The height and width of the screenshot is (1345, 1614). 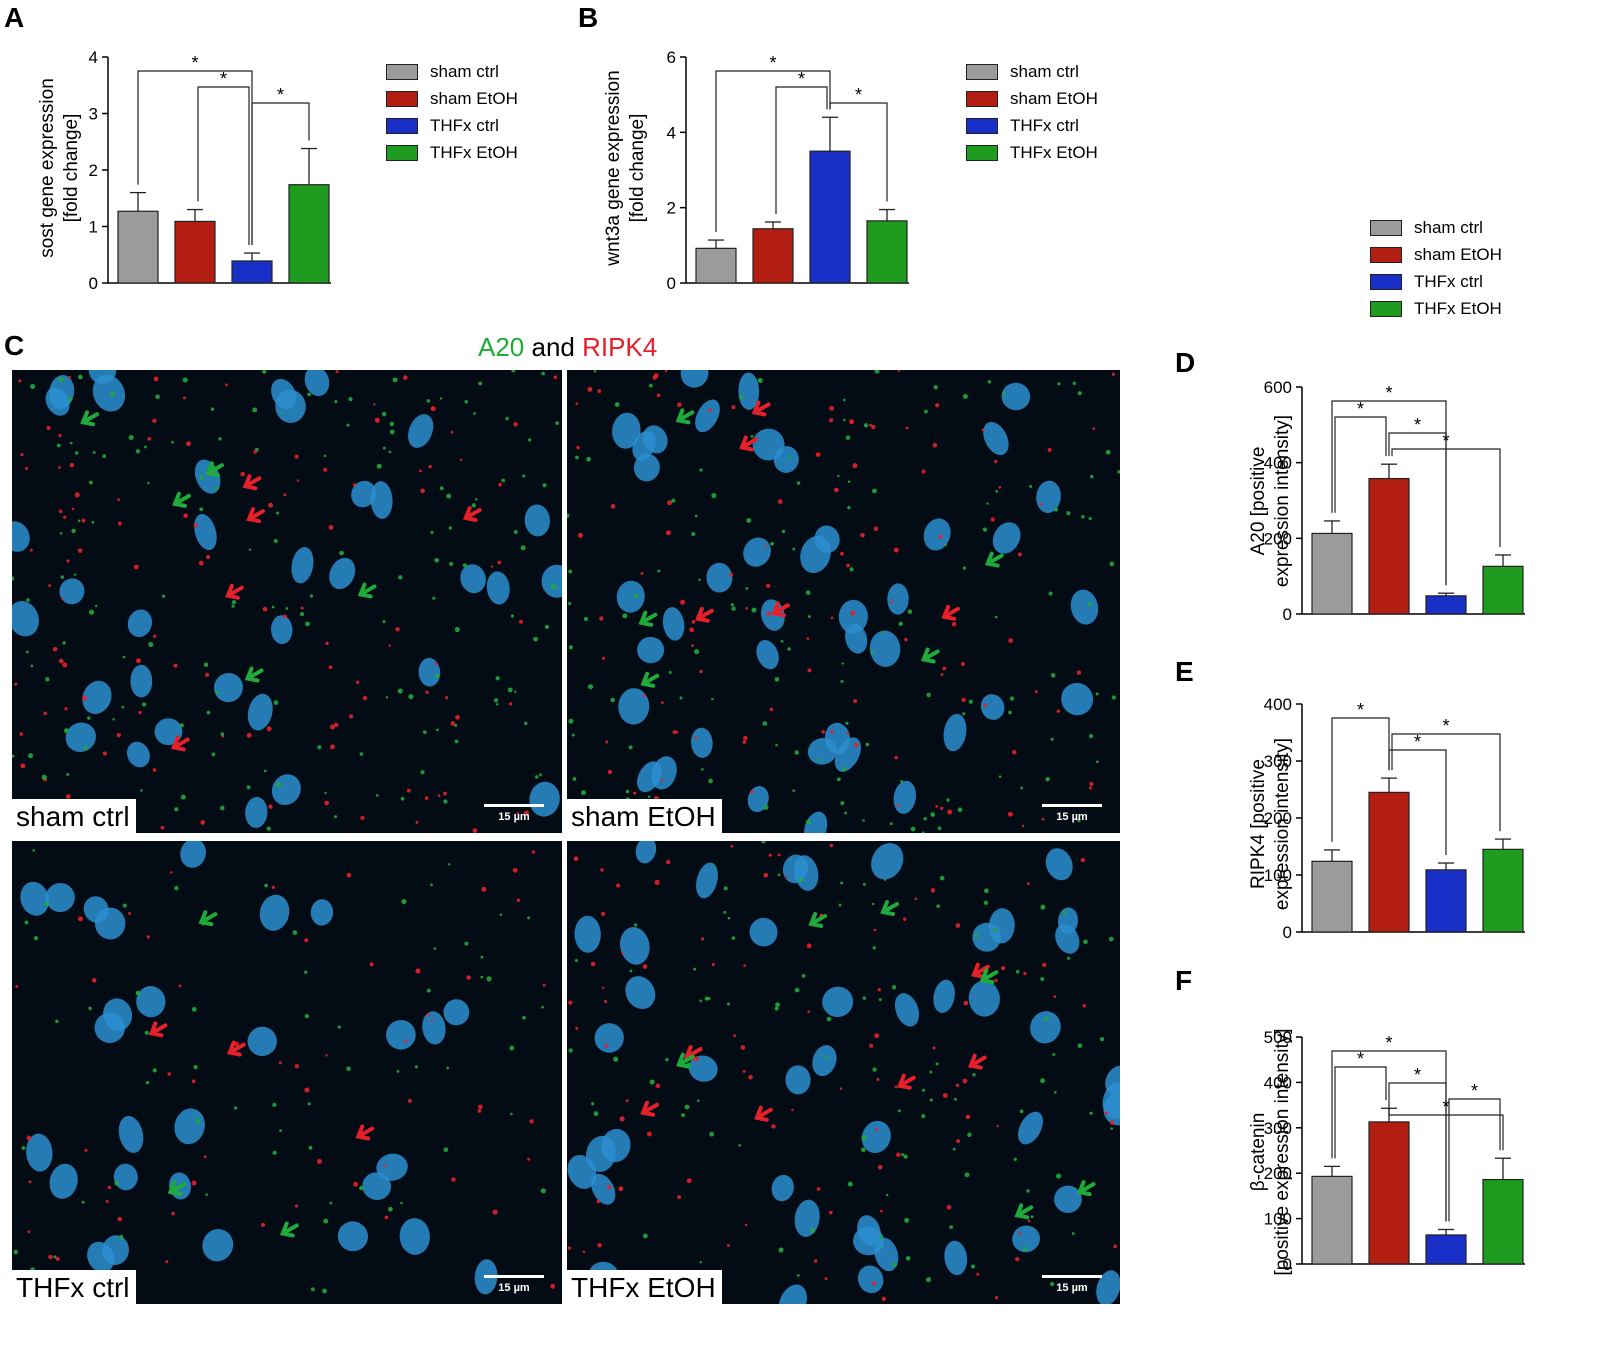 What do you see at coordinates (287, 601) in the screenshot?
I see `micrograph-sham-ctrl: sham ctrl 15 µm` at bounding box center [287, 601].